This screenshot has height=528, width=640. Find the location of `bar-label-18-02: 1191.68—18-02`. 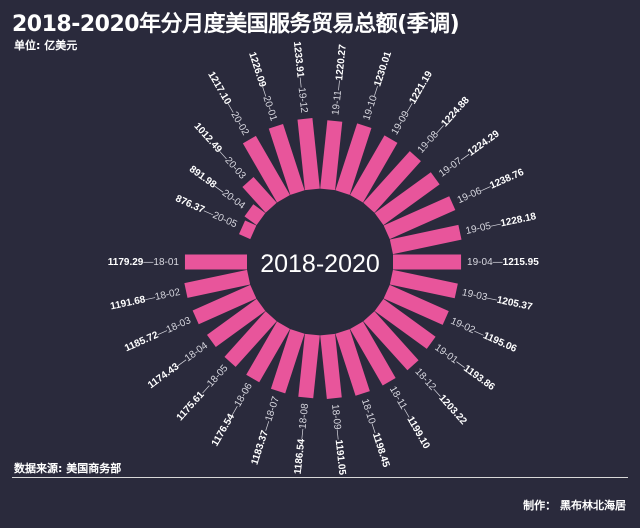

bar-label-18-02: 1191.68—18-02 is located at coordinates (145, 299).